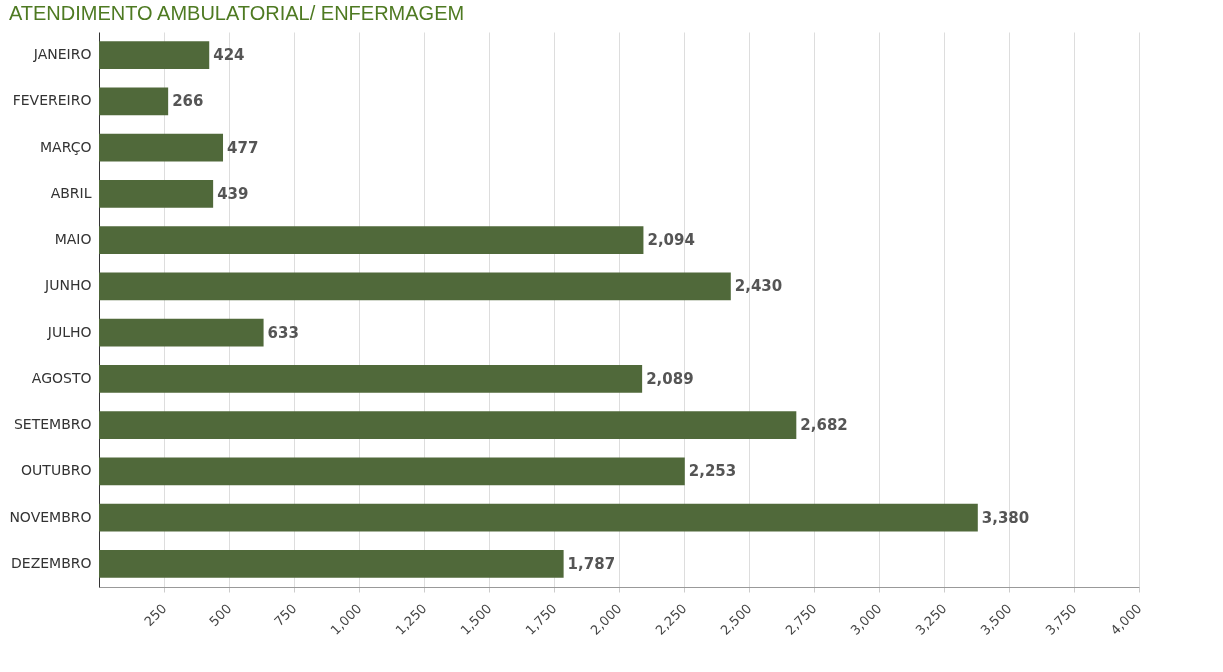  What do you see at coordinates (62, 54) in the screenshot?
I see `y-tick-label: JANEIRO` at bounding box center [62, 54].